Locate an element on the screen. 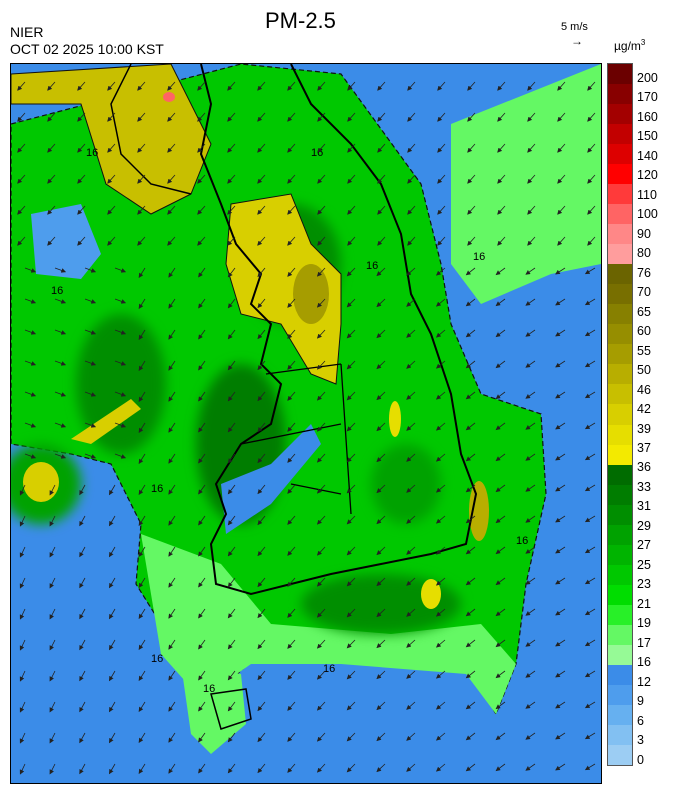 Image resolution: width=673 pixels, height=795 pixels. legend-tick-label: 65 is located at coordinates (644, 311).